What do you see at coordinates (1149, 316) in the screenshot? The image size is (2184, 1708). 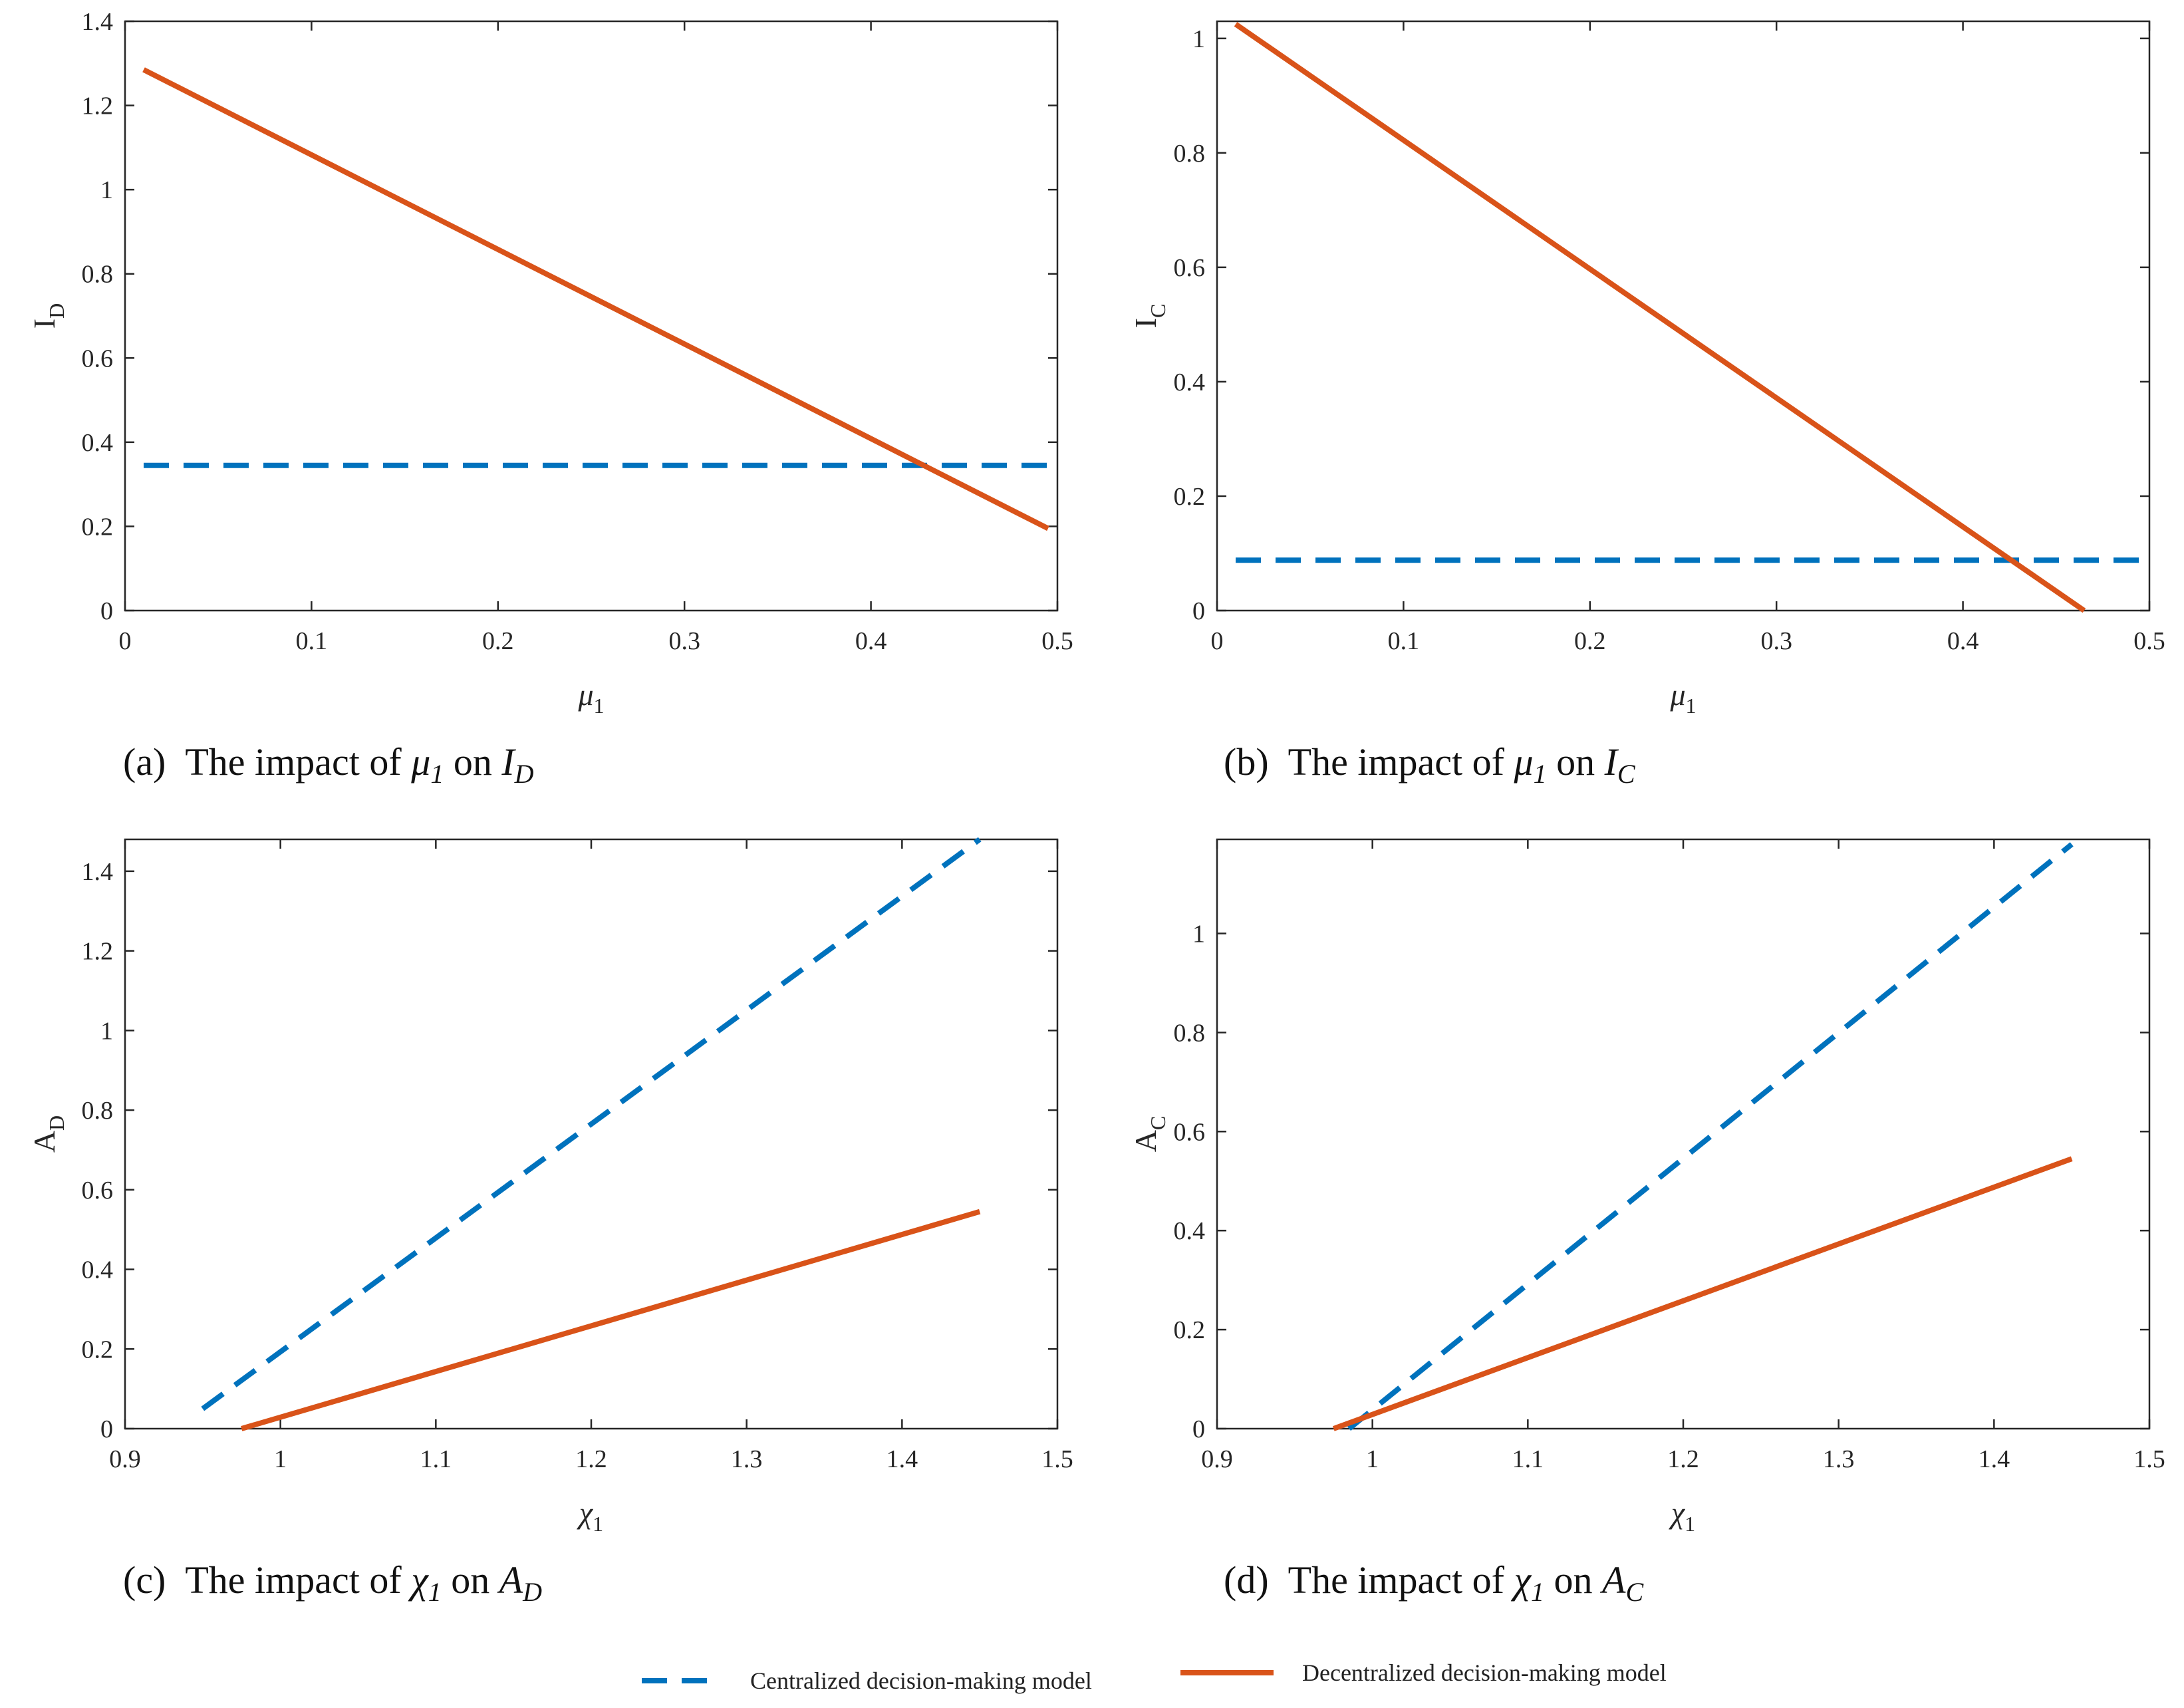 I see `y-axis-label: IC` at bounding box center [1149, 316].